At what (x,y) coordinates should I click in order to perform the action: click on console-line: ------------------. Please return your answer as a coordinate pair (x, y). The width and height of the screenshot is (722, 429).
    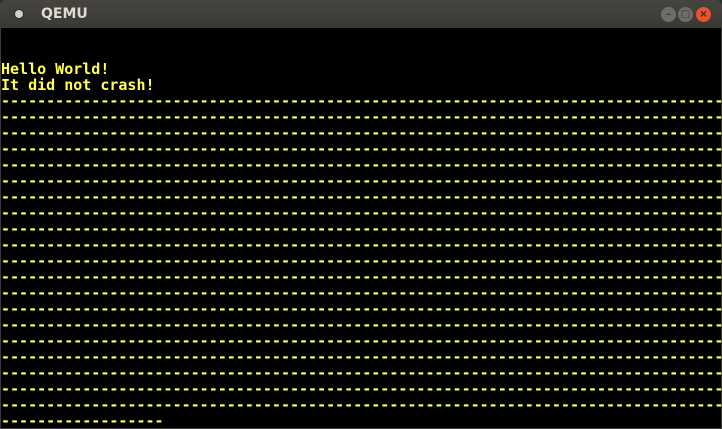
    Looking at the image, I should click on (82, 420).